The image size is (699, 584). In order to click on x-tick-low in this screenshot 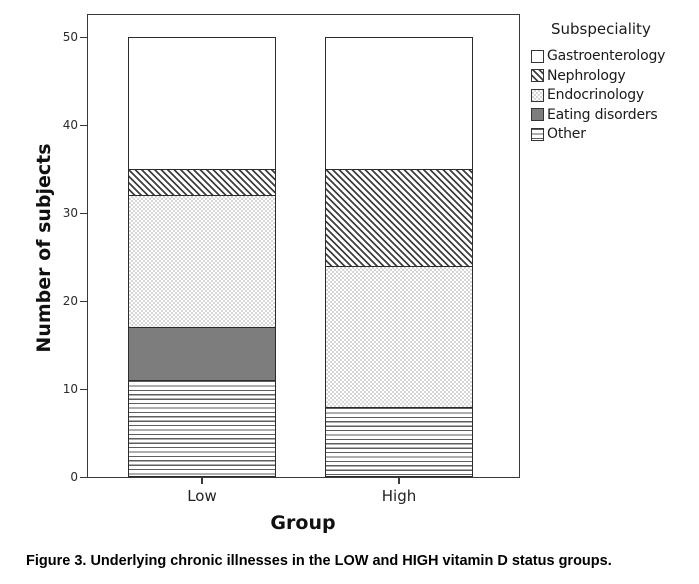, I will do `click(202, 481)`.